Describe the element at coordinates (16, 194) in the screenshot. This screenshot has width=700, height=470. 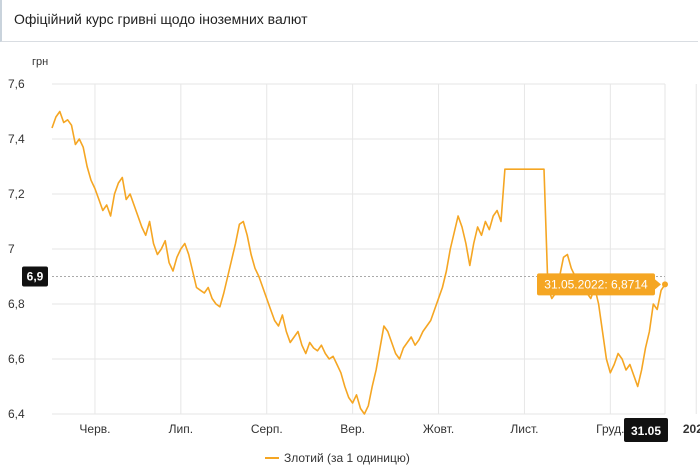
I see `y-tick-label: 7,2` at that location.